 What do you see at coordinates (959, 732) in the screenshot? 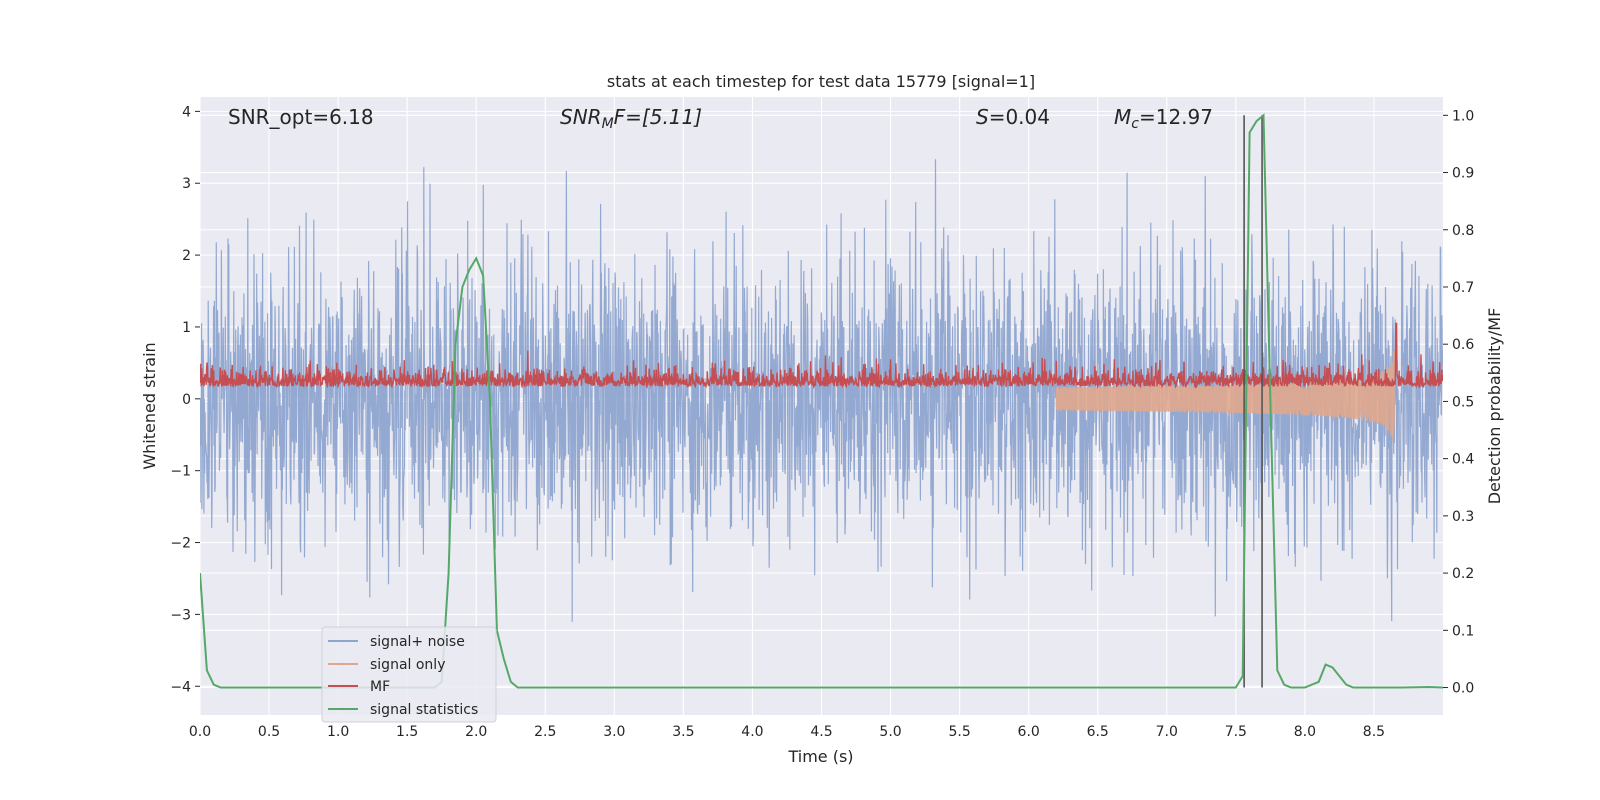
I see `x-tick-label: 5.5` at bounding box center [959, 732].